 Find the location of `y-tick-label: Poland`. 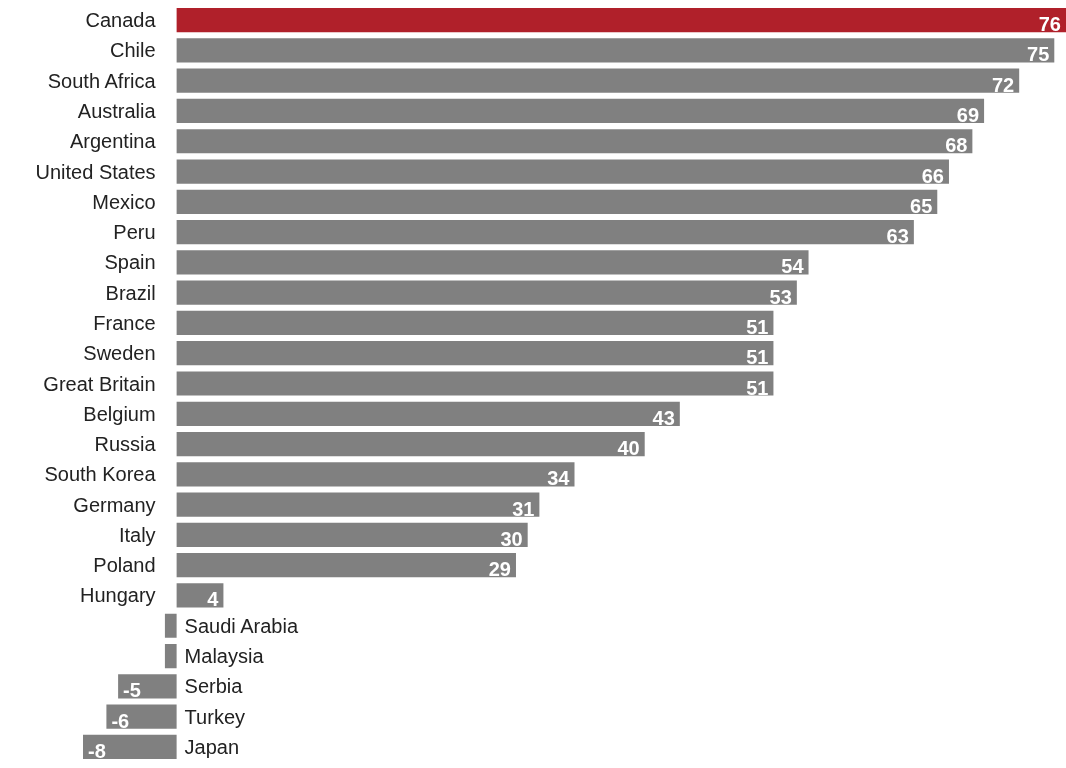

y-tick-label: Poland is located at coordinates (124, 565).